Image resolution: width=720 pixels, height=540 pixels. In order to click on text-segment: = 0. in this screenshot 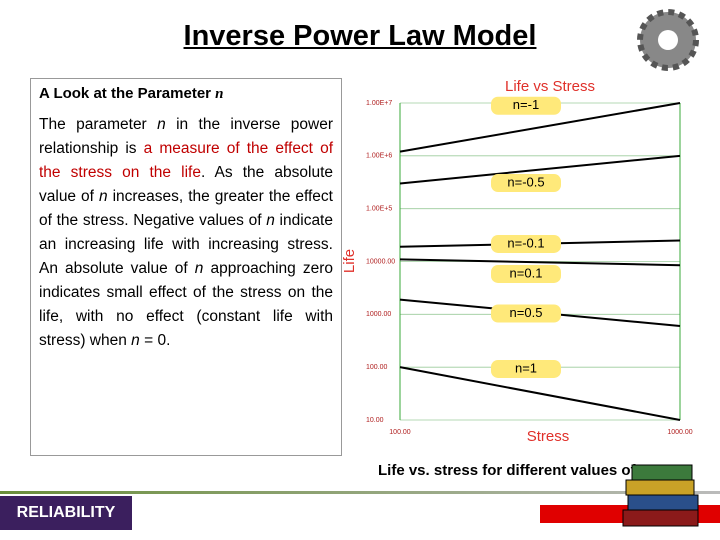, I will do `click(155, 340)`.